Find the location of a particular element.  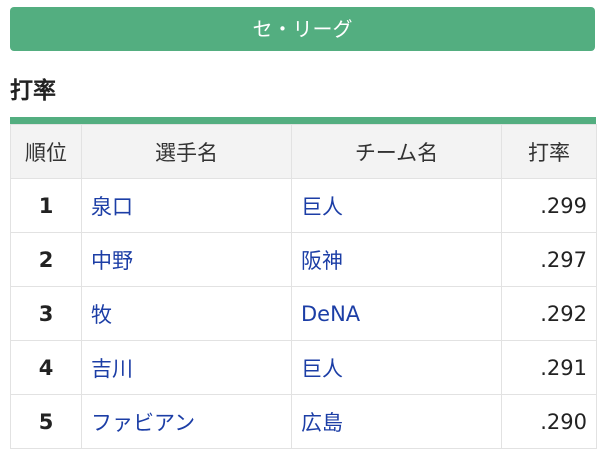

table-row: 3 牧 DeNA .292 is located at coordinates (303, 313).